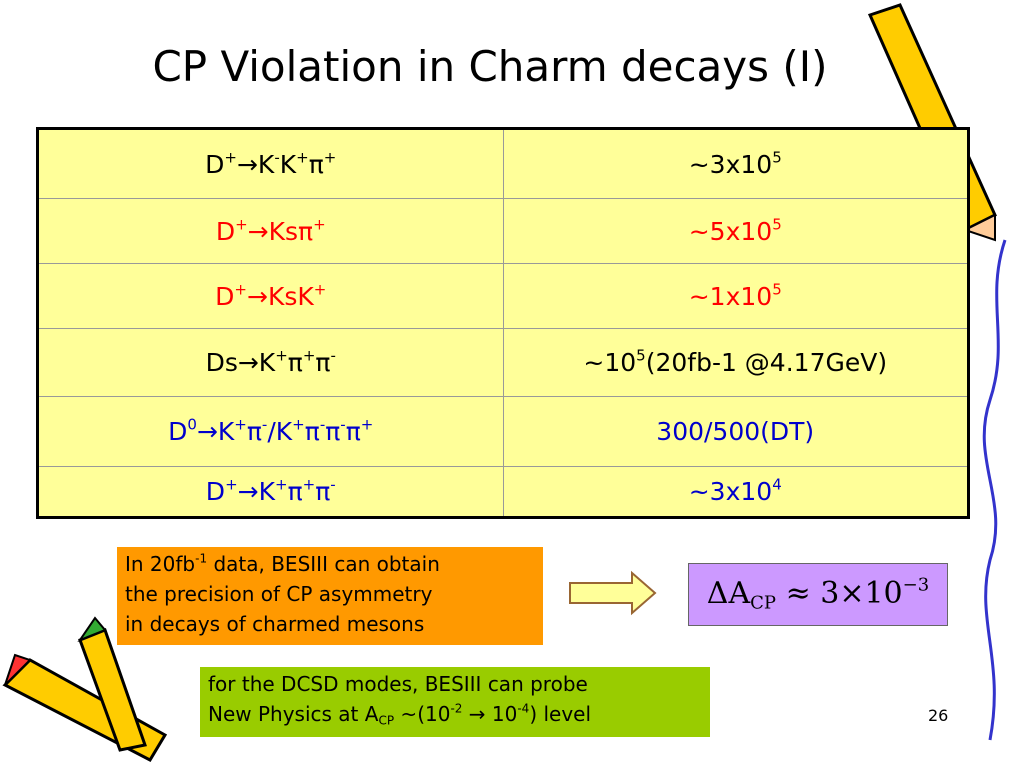 Image resolution: width=1024 pixels, height=768 pixels. What do you see at coordinates (994, 490) in the screenshot?
I see `squiggle` at bounding box center [994, 490].